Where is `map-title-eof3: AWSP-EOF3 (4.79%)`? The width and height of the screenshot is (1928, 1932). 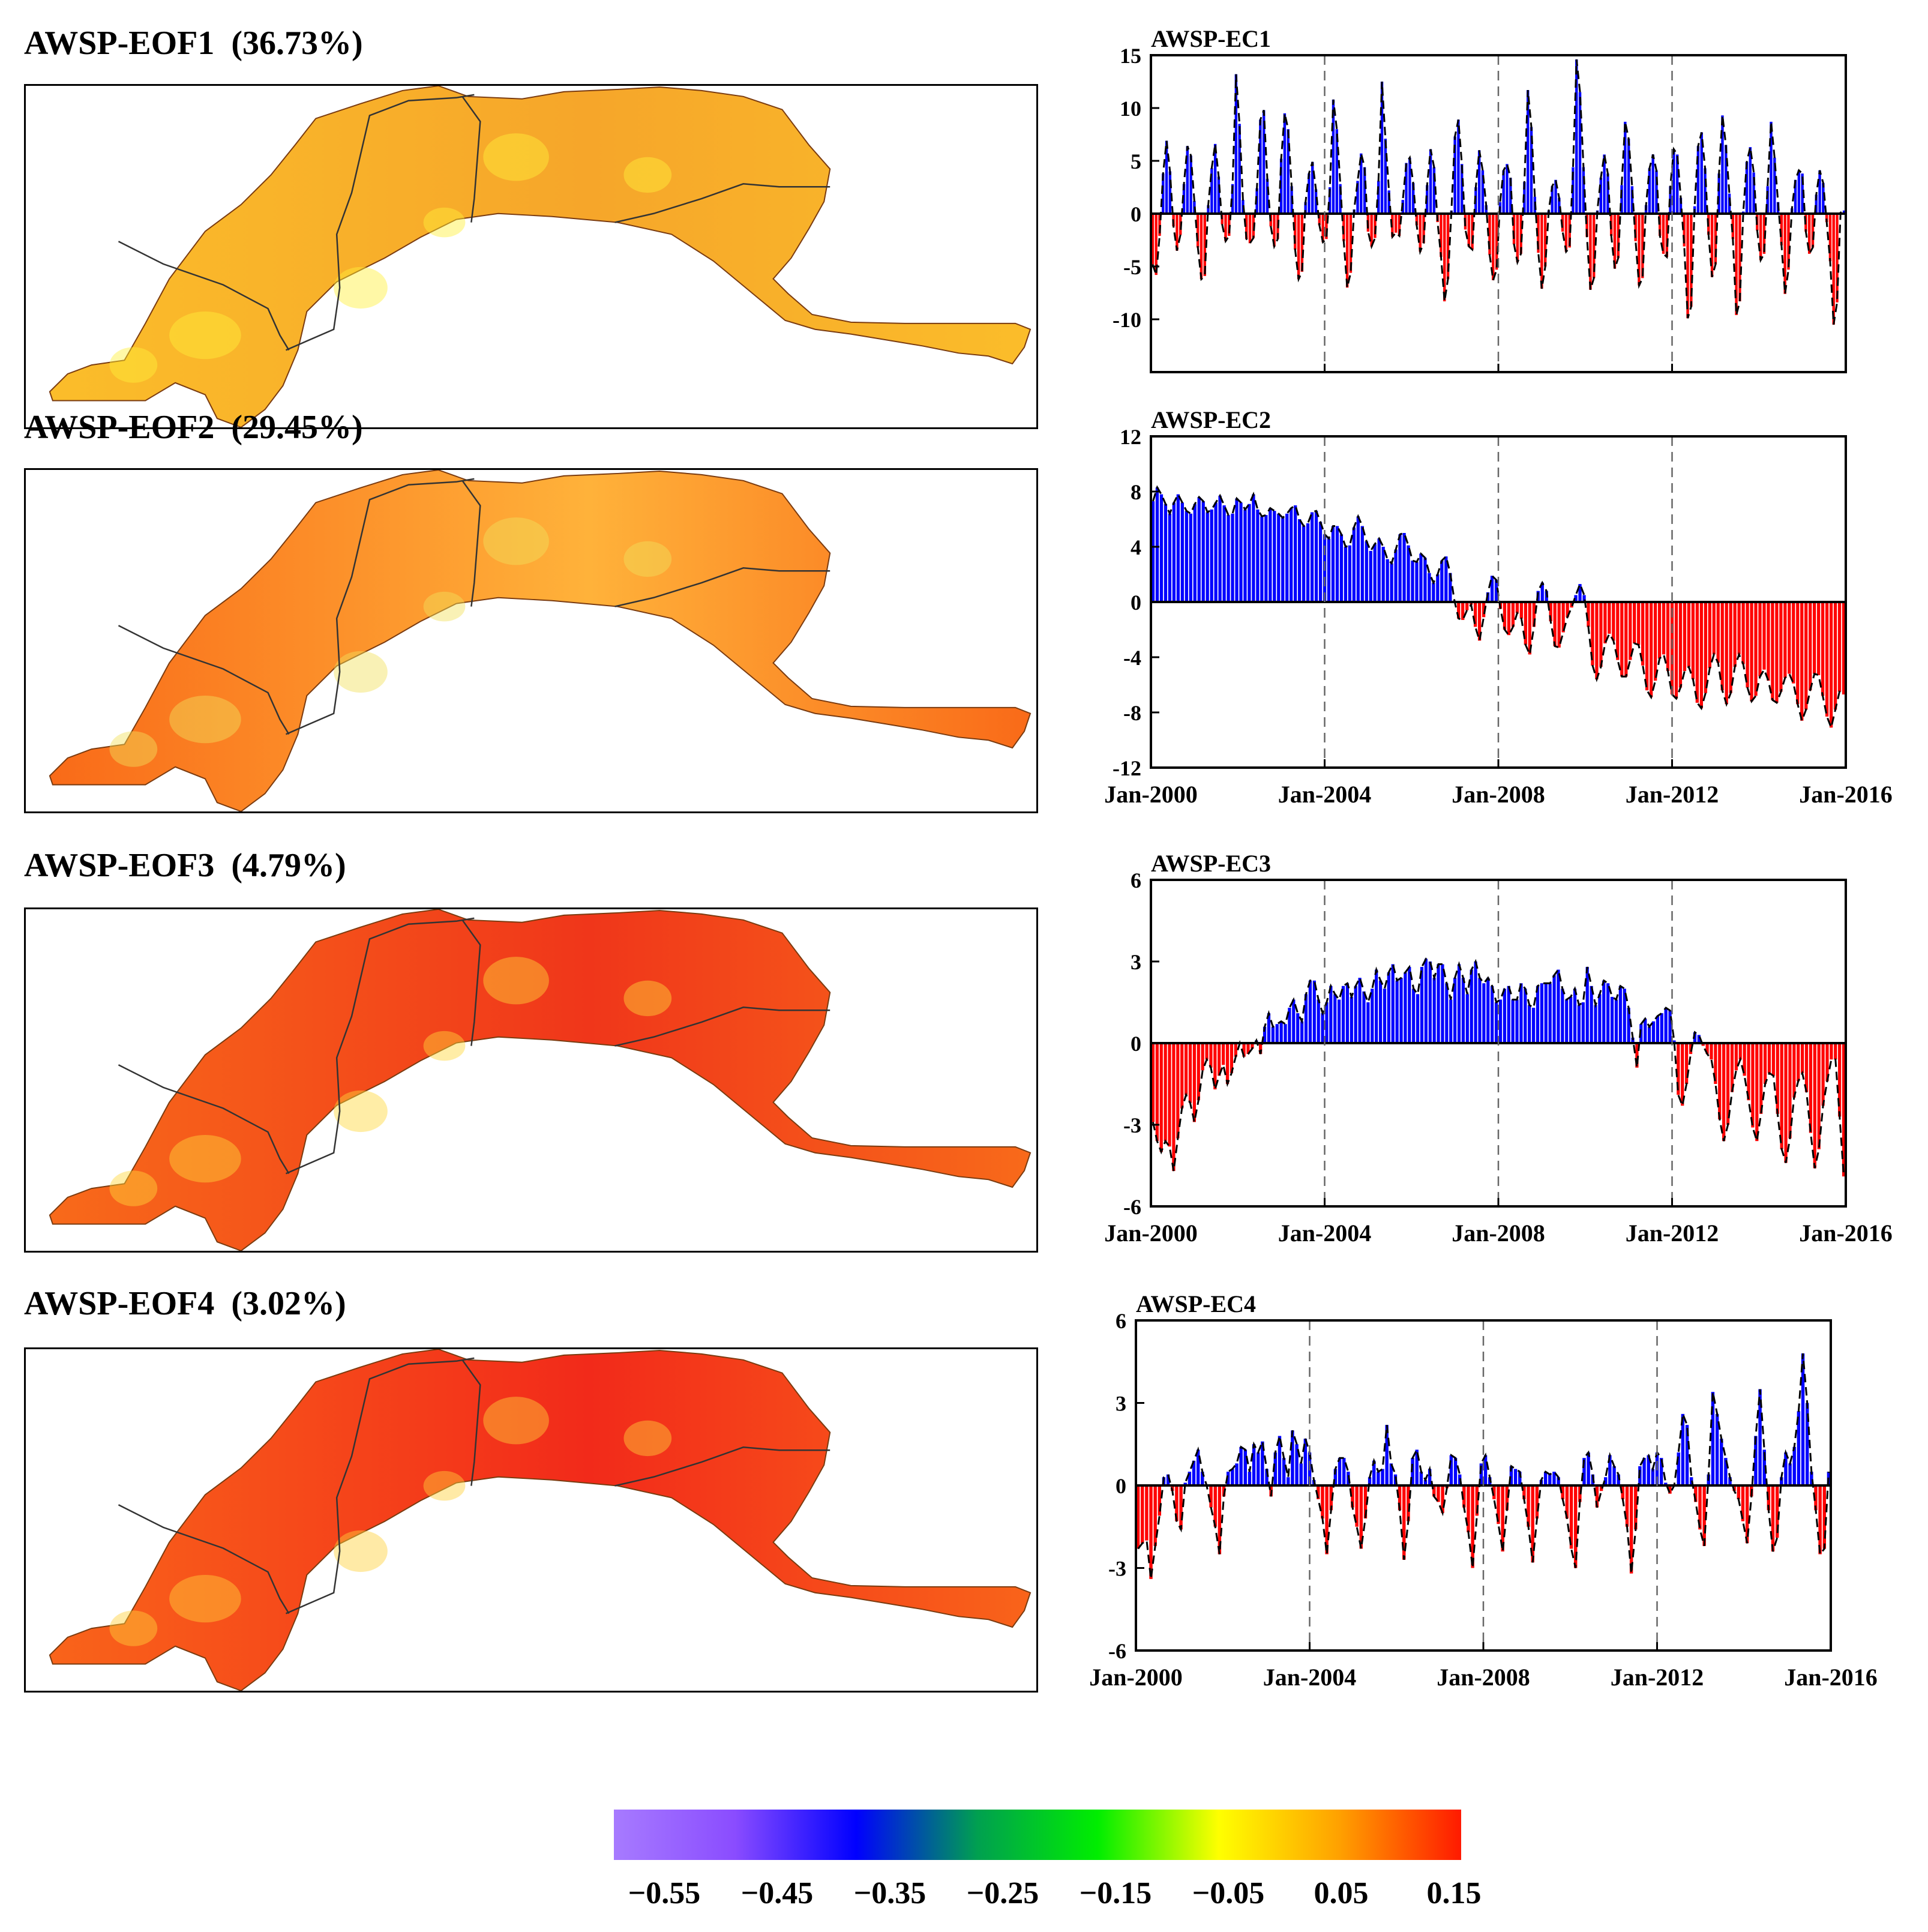 map-title-eof3: AWSP-EOF3 (4.79%) is located at coordinates (185, 866).